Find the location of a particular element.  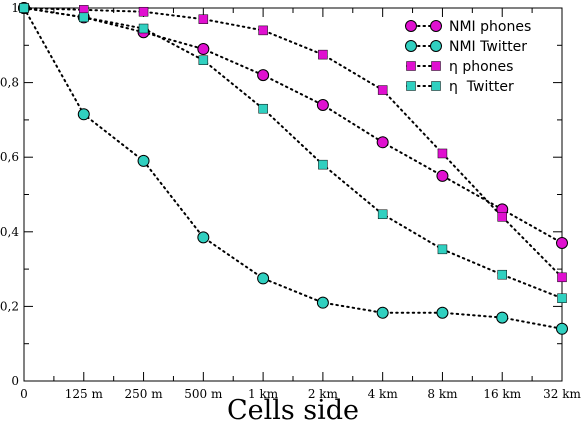

y-tick-label: 0,4 is located at coordinates (9, 232).